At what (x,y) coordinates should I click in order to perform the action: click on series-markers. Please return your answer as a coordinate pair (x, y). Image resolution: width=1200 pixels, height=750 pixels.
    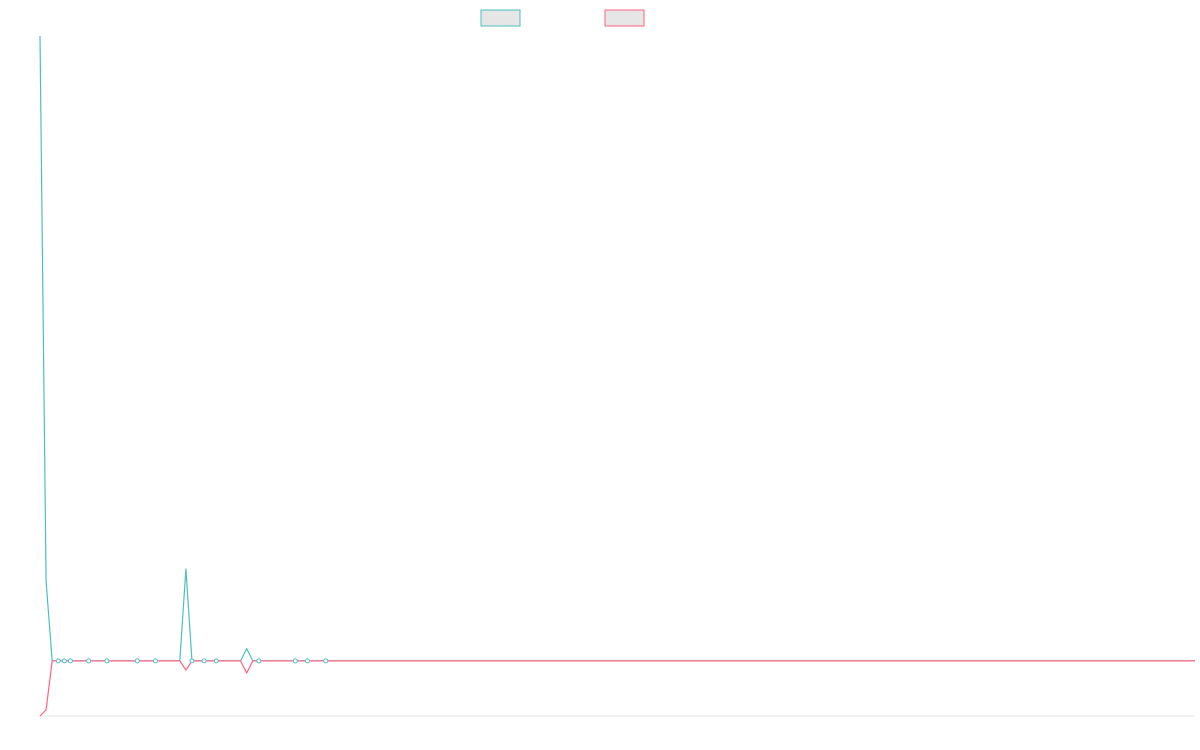
    Looking at the image, I should click on (192, 661).